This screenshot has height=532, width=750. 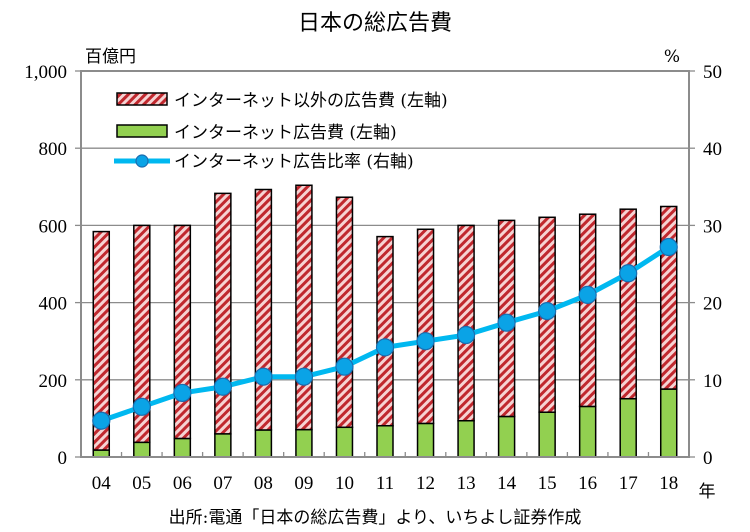 I want to click on chart-title: 日本の総広告費, so click(x=375, y=23).